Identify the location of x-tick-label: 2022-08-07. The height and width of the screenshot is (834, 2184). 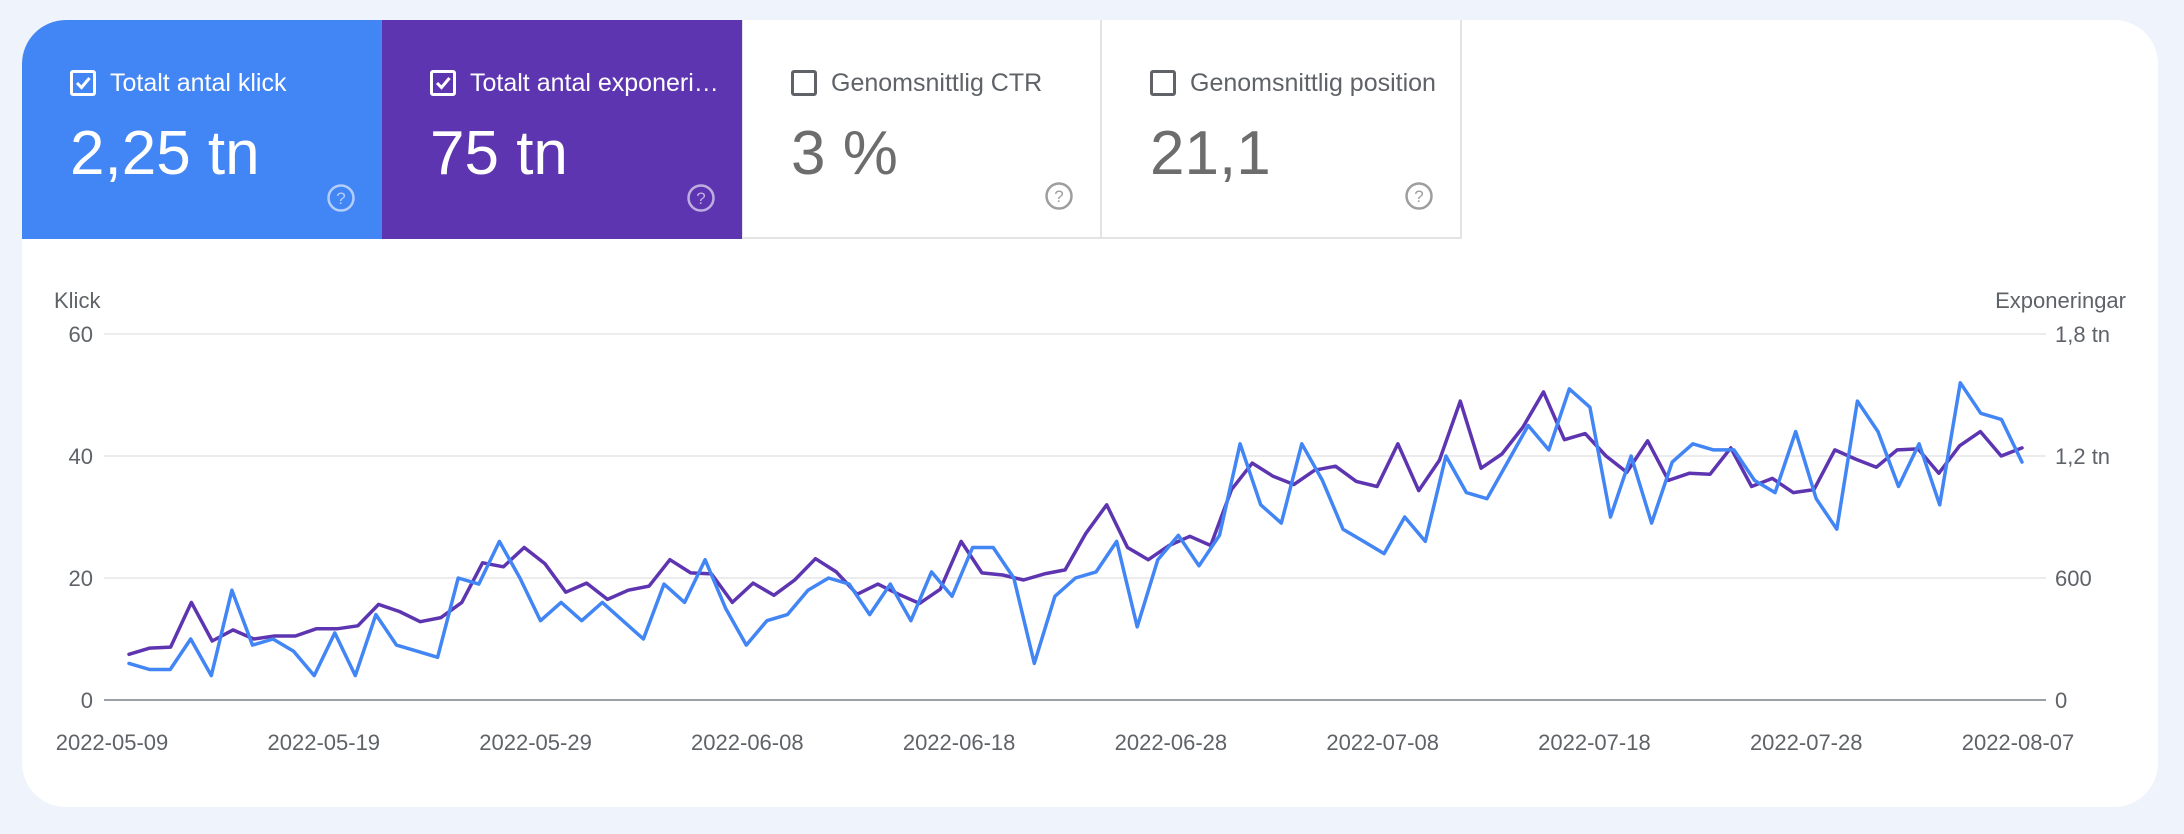
(2018, 742).